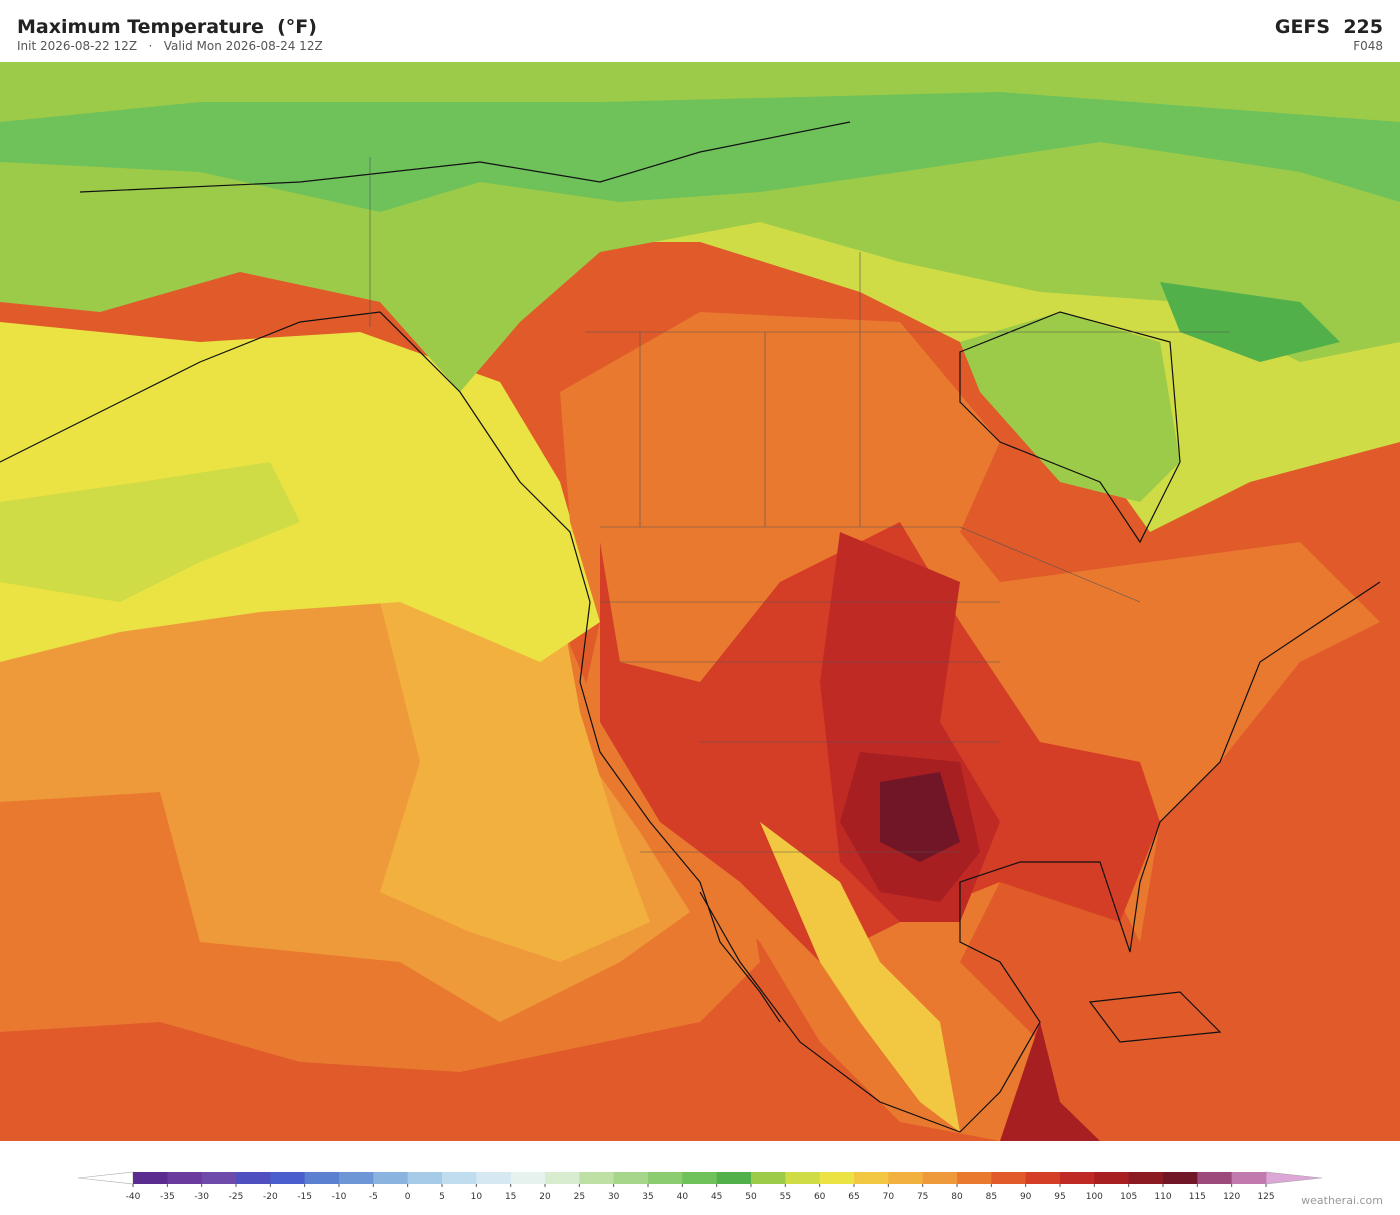 Image resolution: width=1400 pixels, height=1215 pixels. Describe the element at coordinates (785, 1197) in the screenshot. I see `colorbar-tick-label: 55` at that location.